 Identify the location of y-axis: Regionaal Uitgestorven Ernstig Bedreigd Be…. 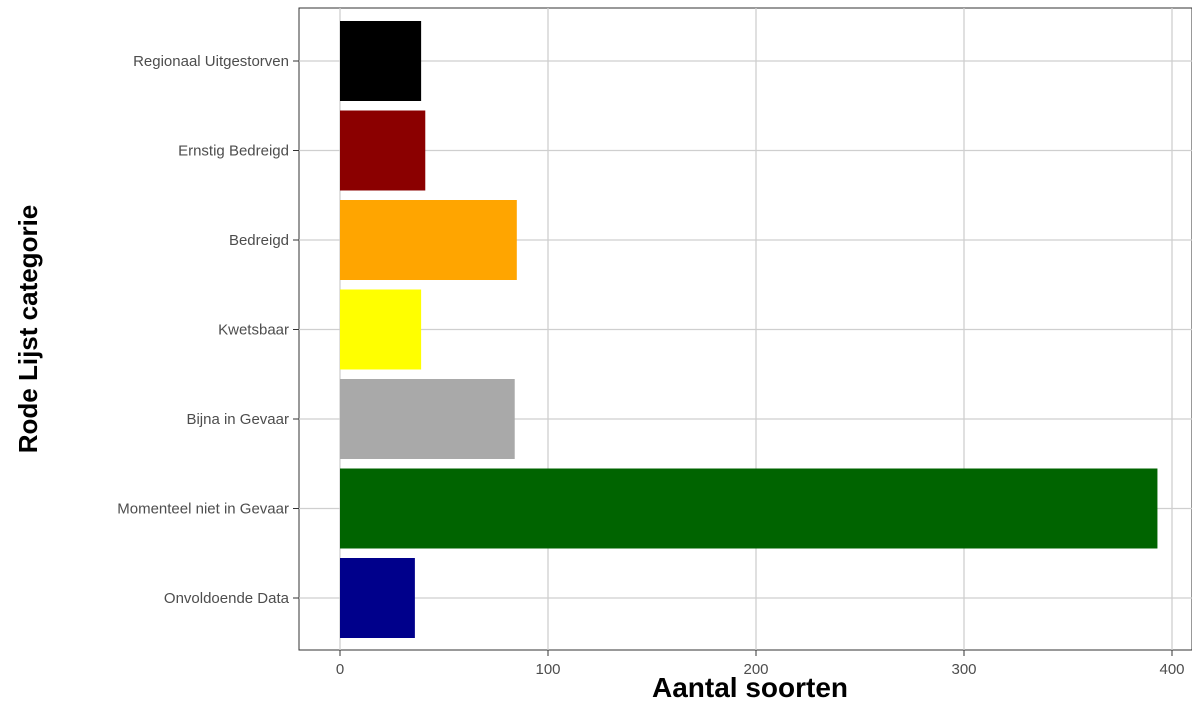
(208, 330).